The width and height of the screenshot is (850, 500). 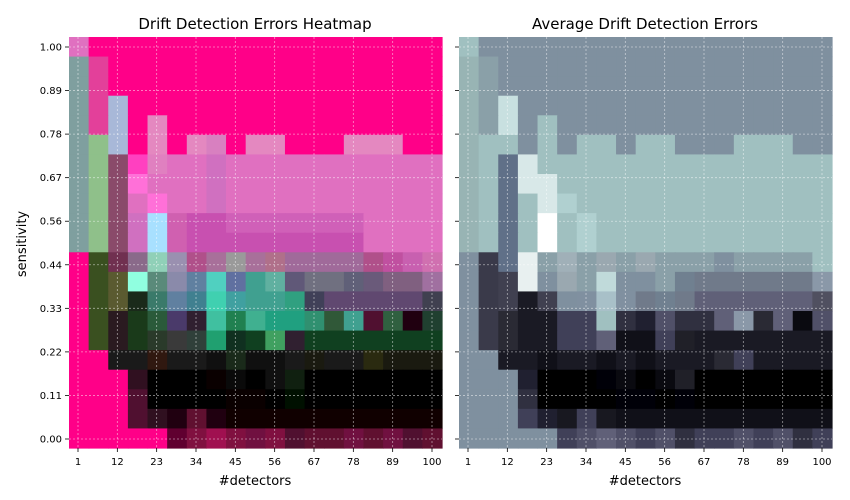 I want to click on y-tick-label: 0.11, so click(x=51, y=396).